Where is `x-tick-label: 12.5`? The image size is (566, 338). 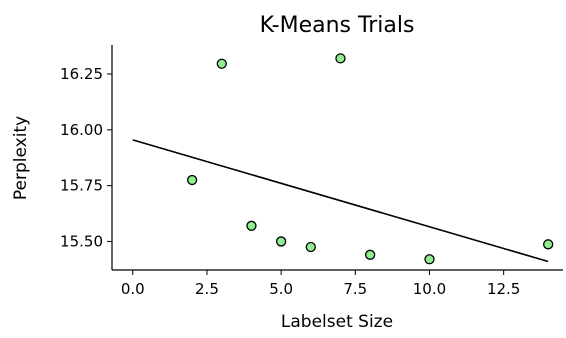 x-tick-label: 12.5 is located at coordinates (503, 289).